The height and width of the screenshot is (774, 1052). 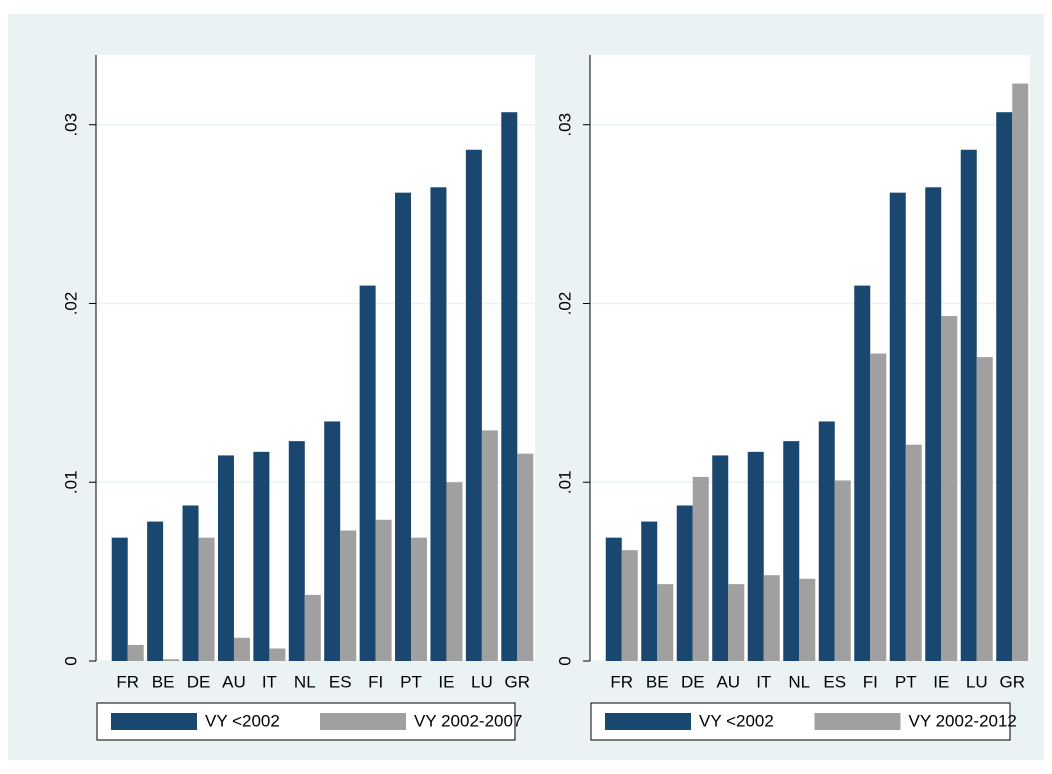 I want to click on legend-label: VY 2002-2012, so click(x=963, y=720).